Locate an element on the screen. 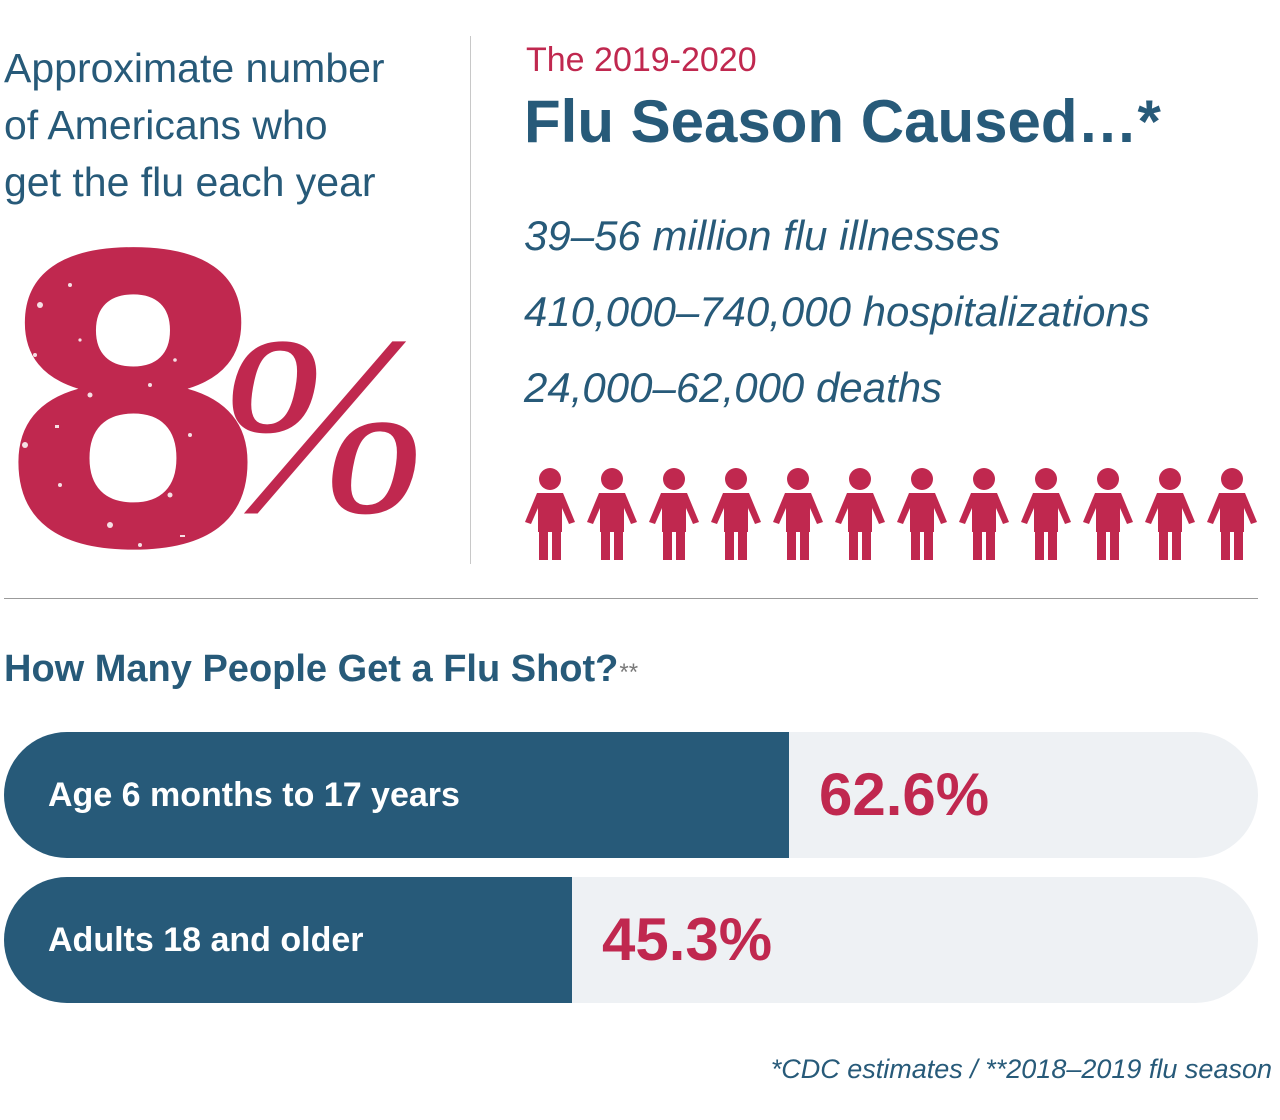 The image size is (1280, 1120). impact-illnesses: 39–56 million flu illnesses is located at coordinates (762, 235).